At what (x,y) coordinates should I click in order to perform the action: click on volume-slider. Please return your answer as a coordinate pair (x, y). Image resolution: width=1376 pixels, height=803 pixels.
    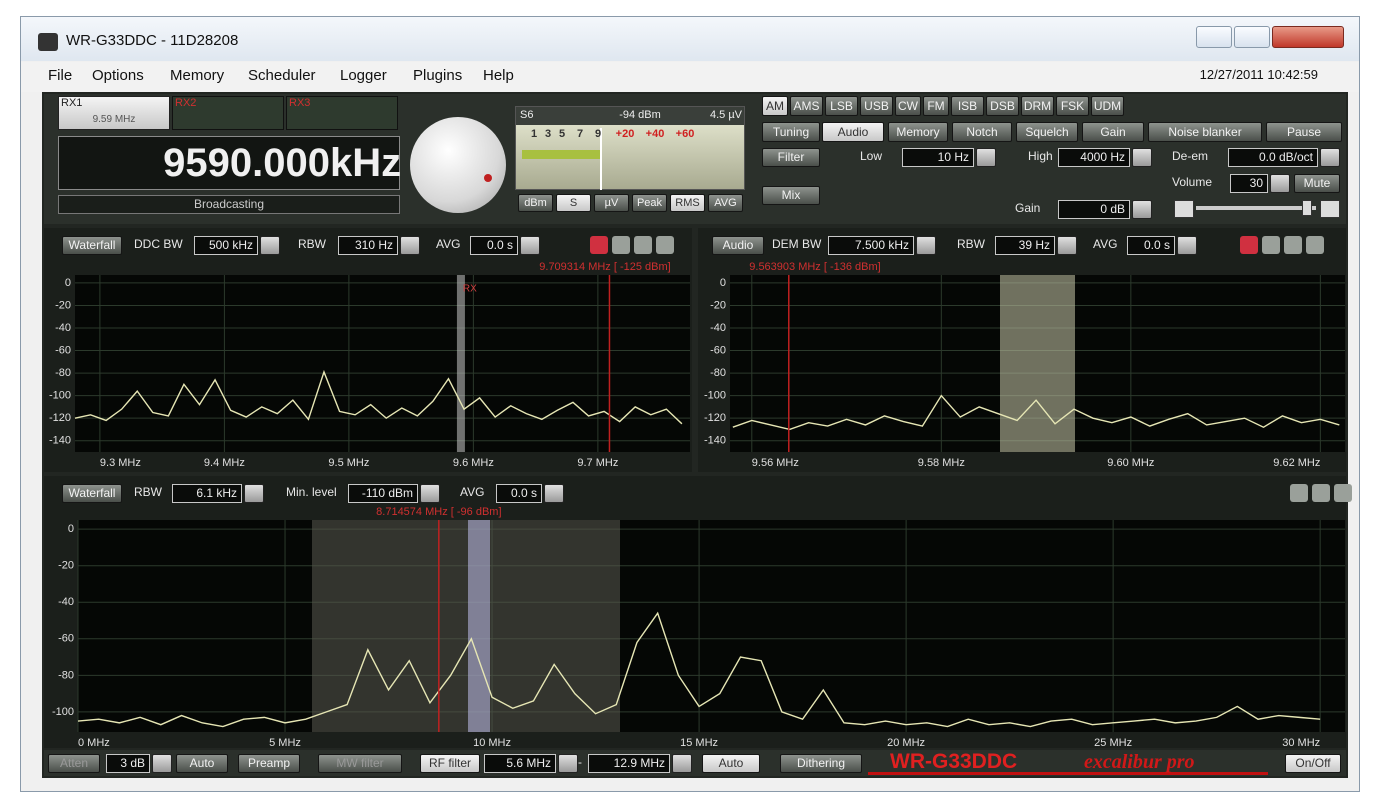
    Looking at the image, I should click on (1256, 208).